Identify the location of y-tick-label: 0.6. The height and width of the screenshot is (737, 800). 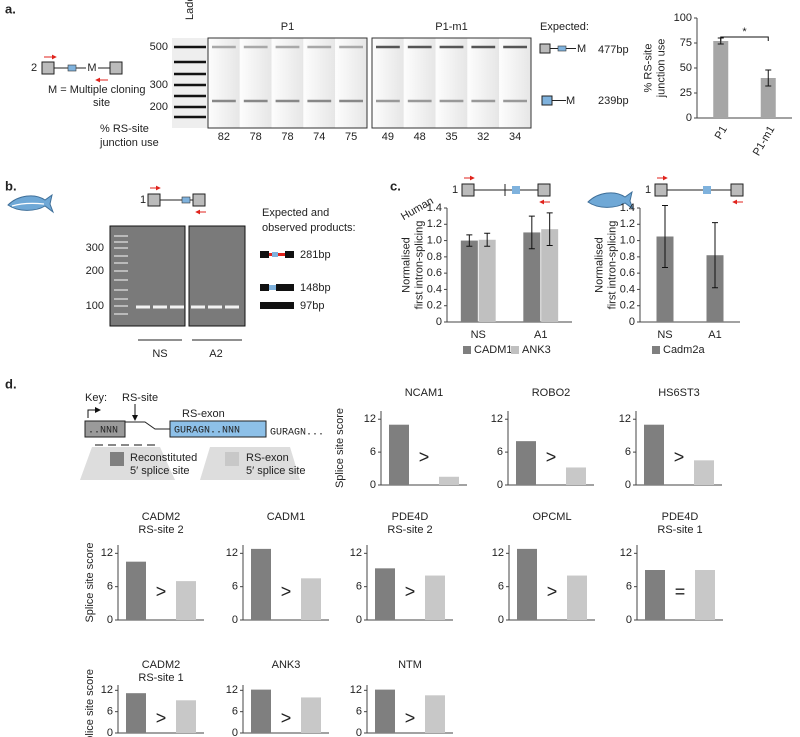
(434, 273).